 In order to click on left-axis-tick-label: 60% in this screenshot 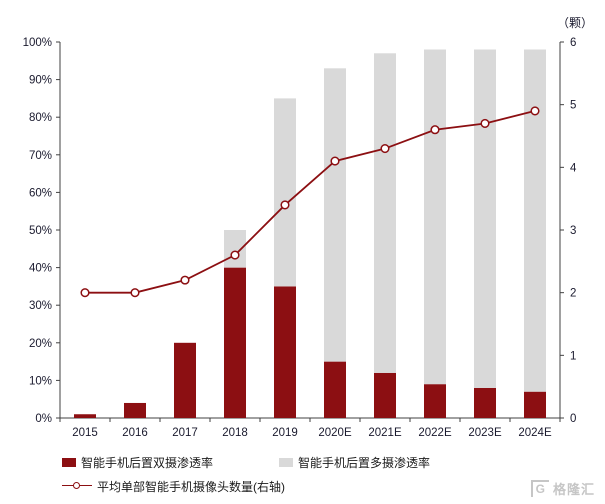, I will do `click(40, 193)`.